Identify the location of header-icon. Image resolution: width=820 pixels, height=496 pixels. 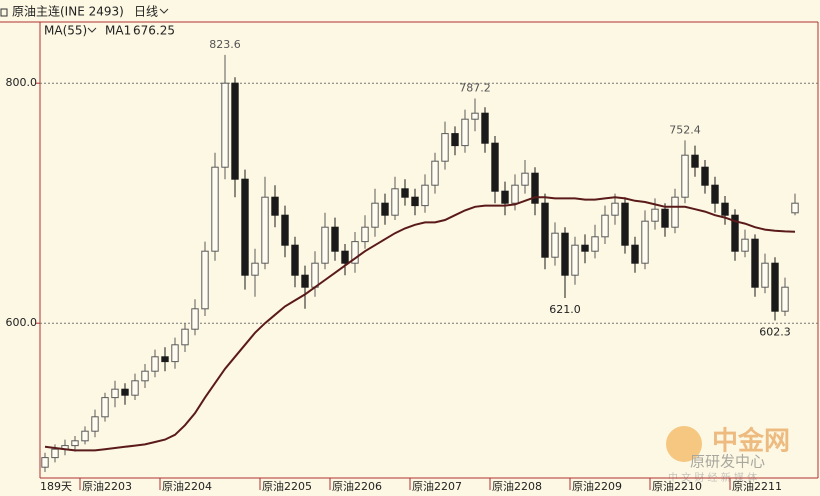
(4, 12).